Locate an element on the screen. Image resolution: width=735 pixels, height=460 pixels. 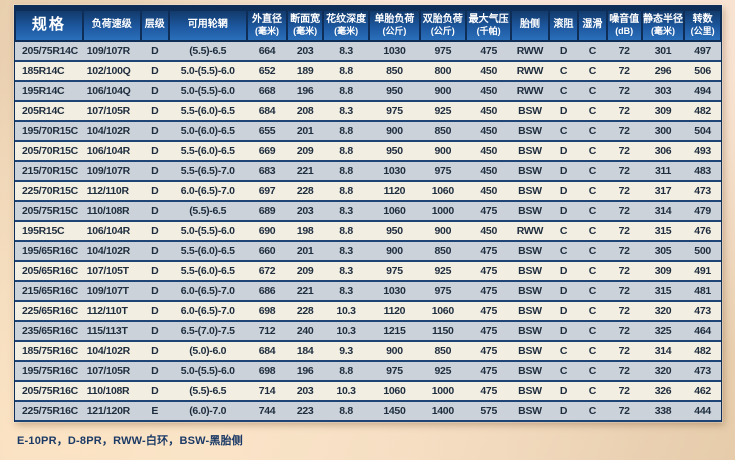
table-cell: 698 is located at coordinates (267, 312).